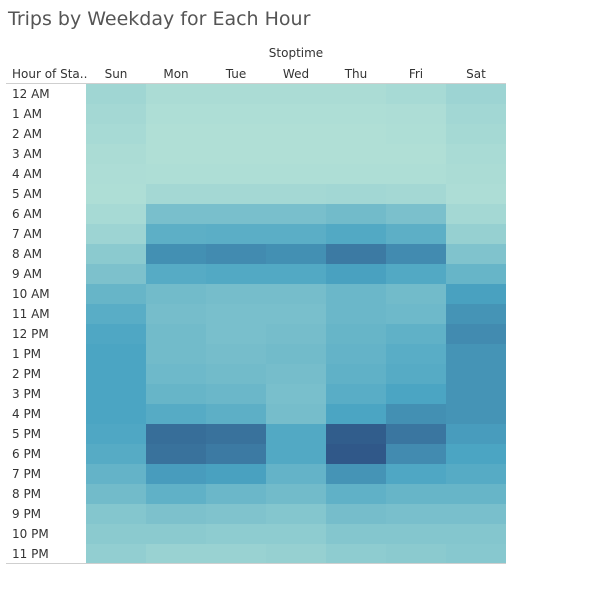 Image resolution: width=616 pixels, height=610 pixels. Describe the element at coordinates (416, 114) in the screenshot. I see `heatmap-cell-fri-1am` at that location.